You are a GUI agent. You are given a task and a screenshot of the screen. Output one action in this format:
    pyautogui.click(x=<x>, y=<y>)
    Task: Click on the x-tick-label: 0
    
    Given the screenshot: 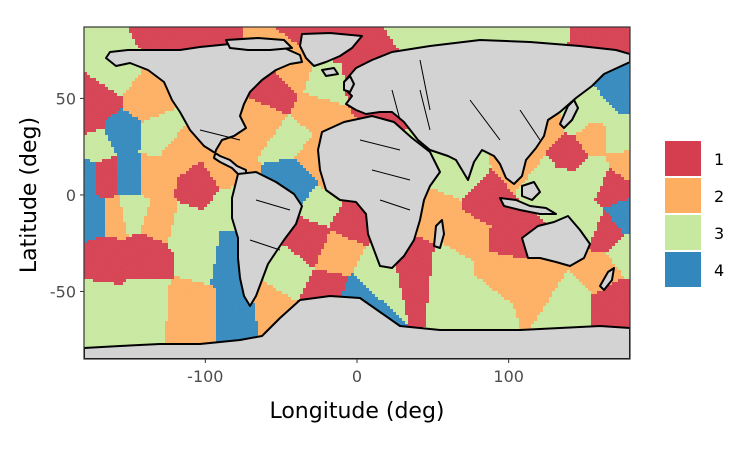 What is the action you would take?
    pyautogui.click(x=357, y=376)
    